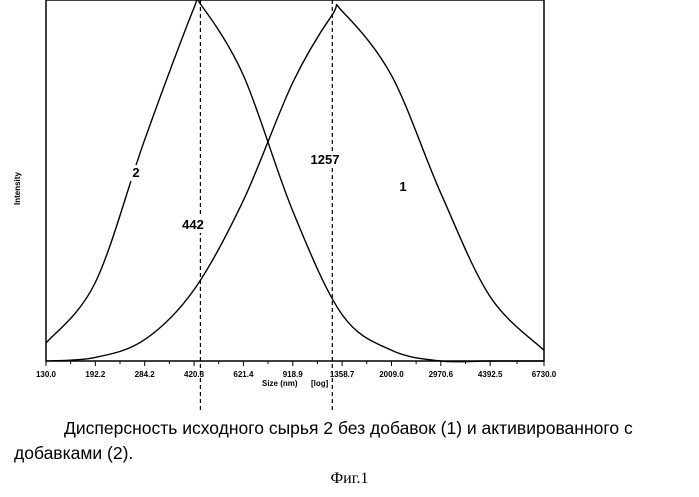  What do you see at coordinates (46, 374) in the screenshot?
I see `x-tick-label: 130.0` at bounding box center [46, 374].